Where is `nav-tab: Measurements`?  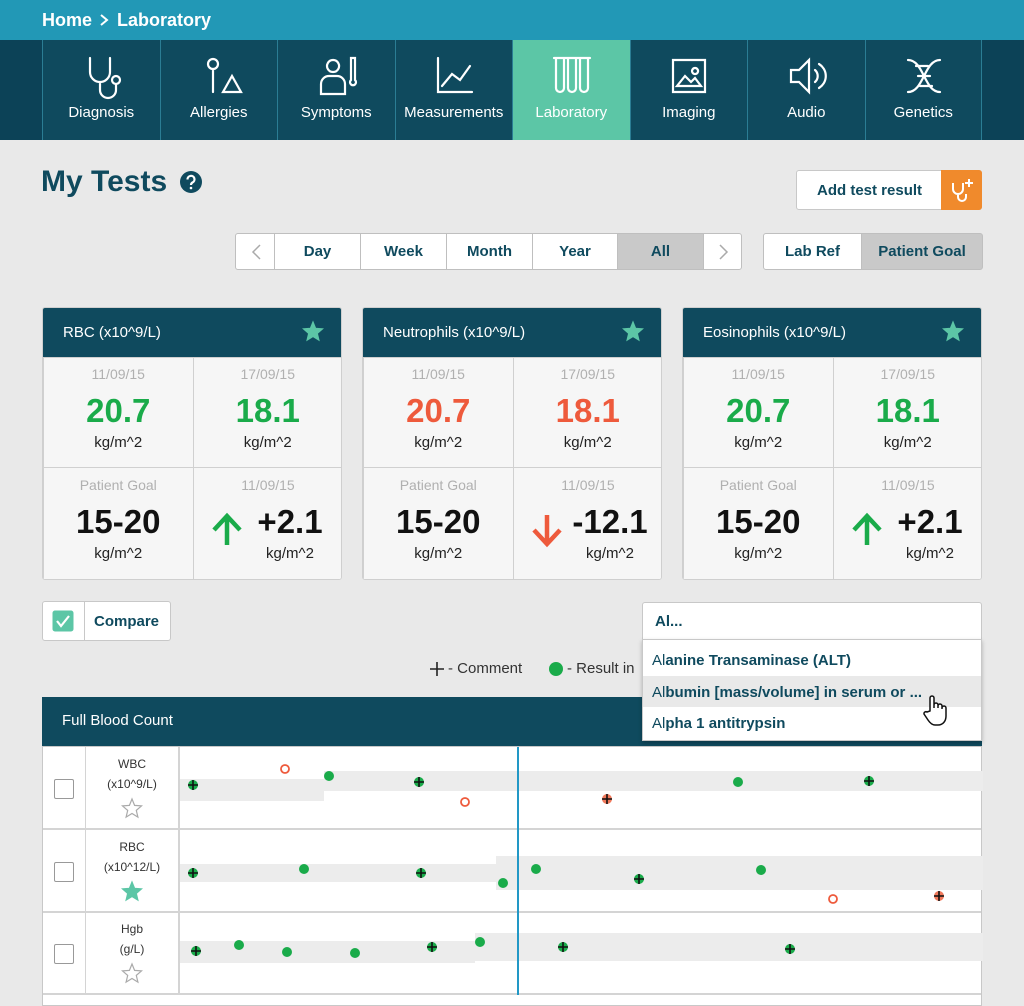
nav-tab: Measurements is located at coordinates (453, 90).